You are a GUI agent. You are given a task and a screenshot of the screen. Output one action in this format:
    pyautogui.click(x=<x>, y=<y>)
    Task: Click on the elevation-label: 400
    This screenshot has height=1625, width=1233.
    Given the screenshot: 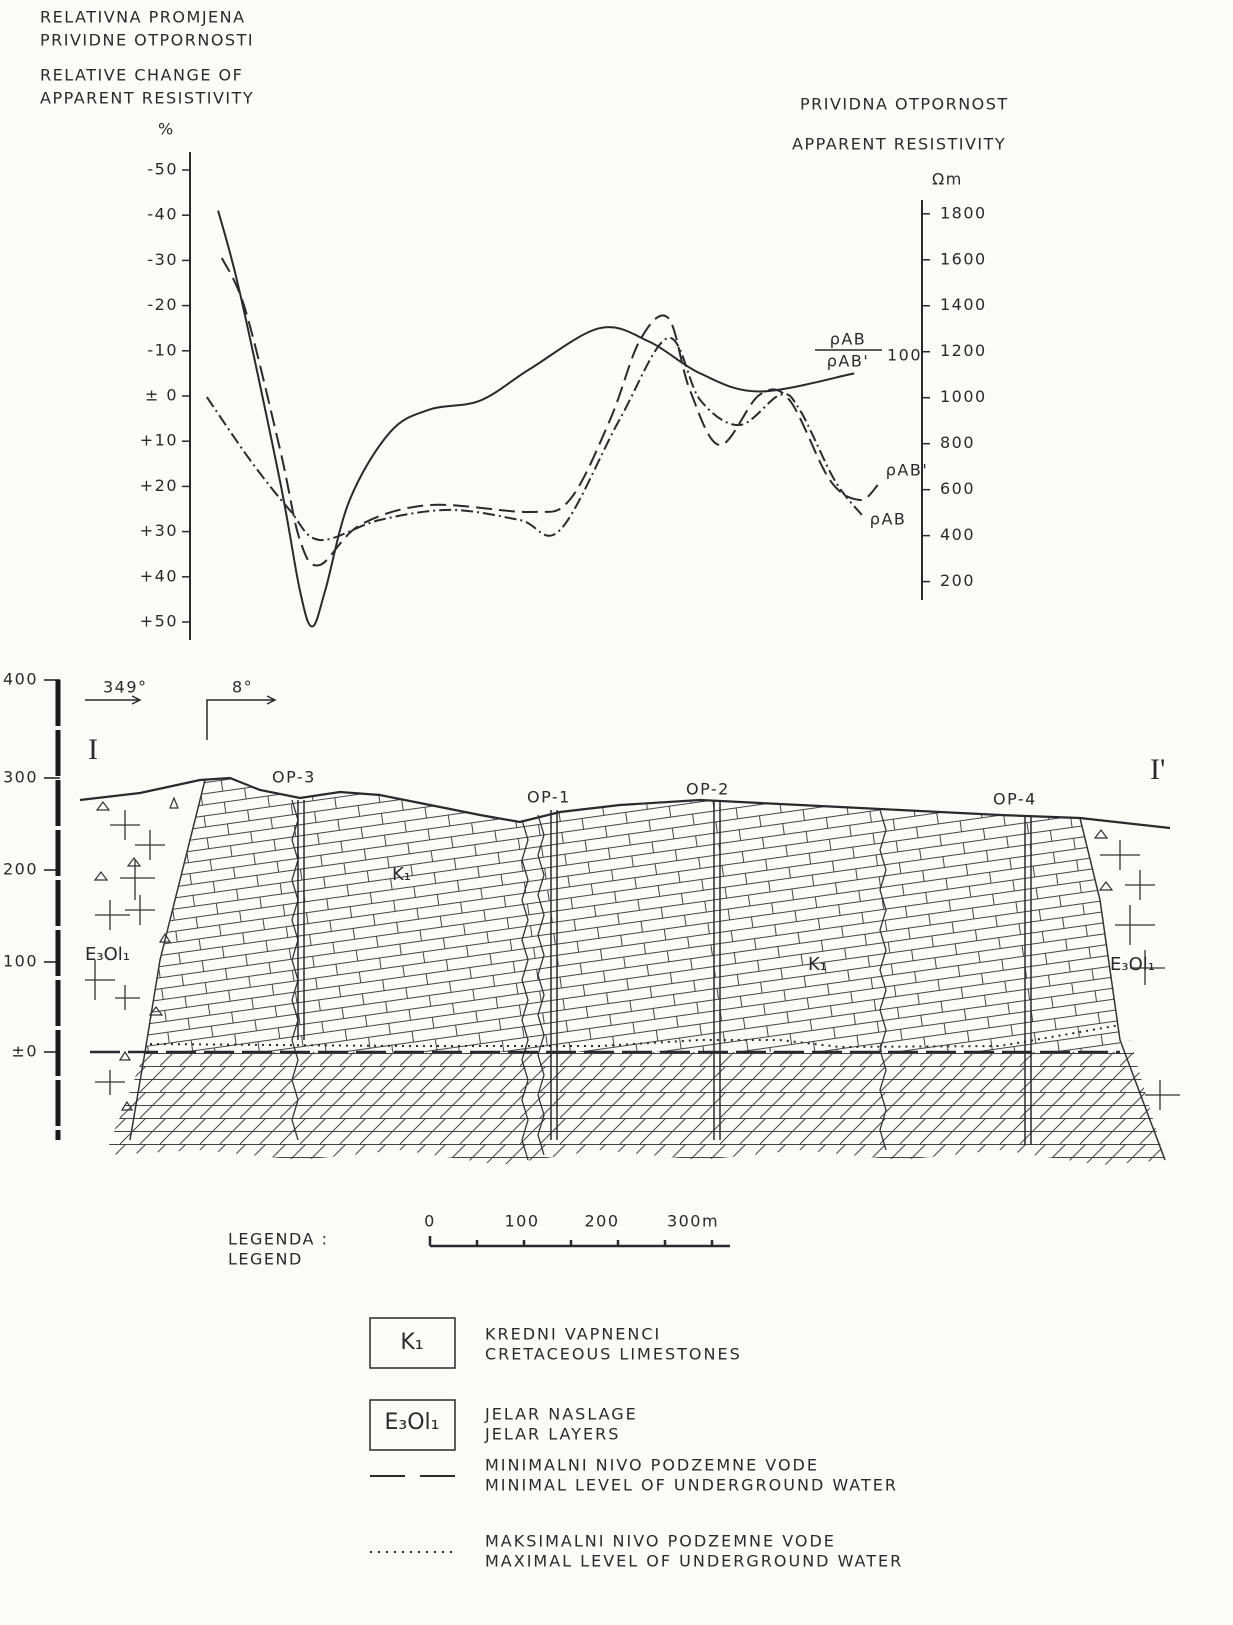 What is the action you would take?
    pyautogui.click(x=20, y=679)
    